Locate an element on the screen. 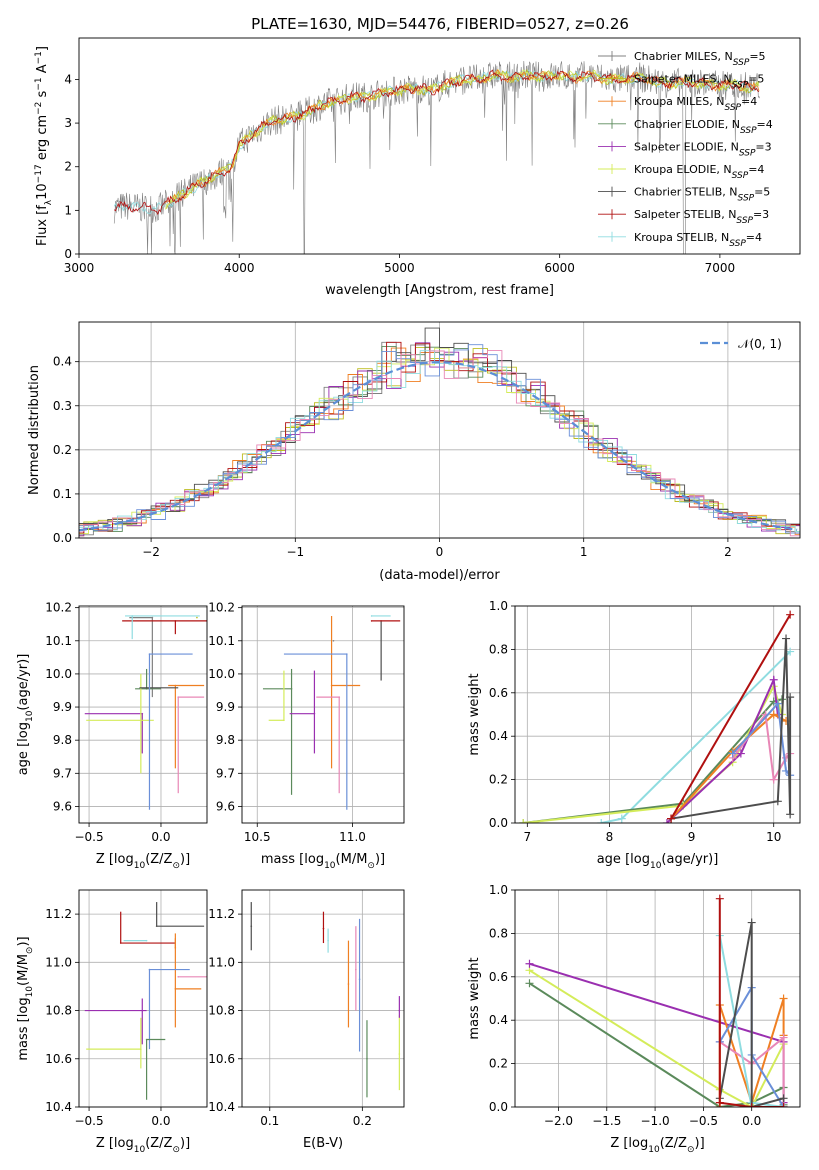  legend-label: Chabrier STELIB, NSSP=5 is located at coordinates (702, 195).